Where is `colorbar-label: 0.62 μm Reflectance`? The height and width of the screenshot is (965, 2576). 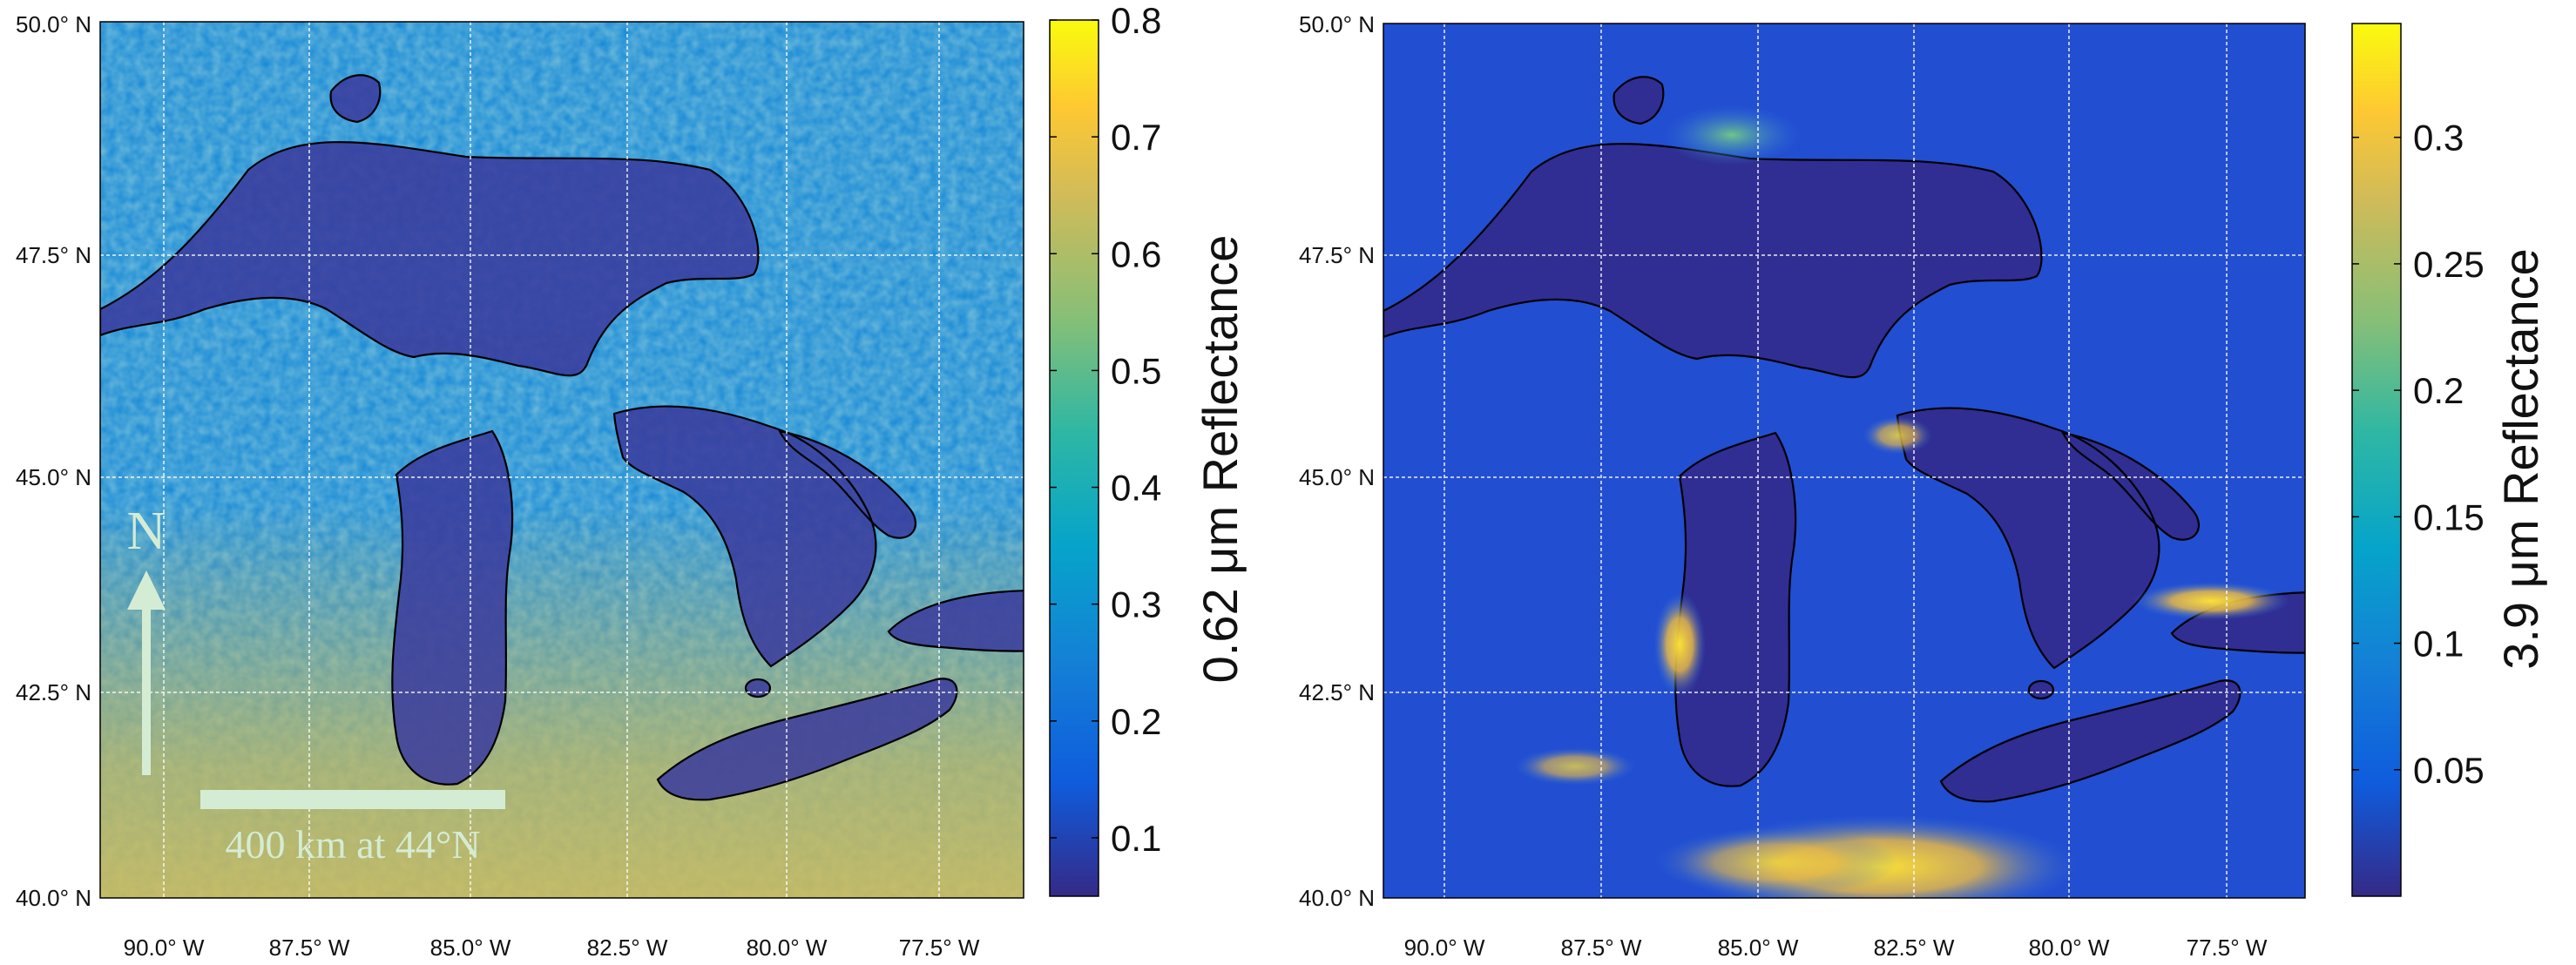 colorbar-label: 0.62 μm Reflectance is located at coordinates (1220, 459).